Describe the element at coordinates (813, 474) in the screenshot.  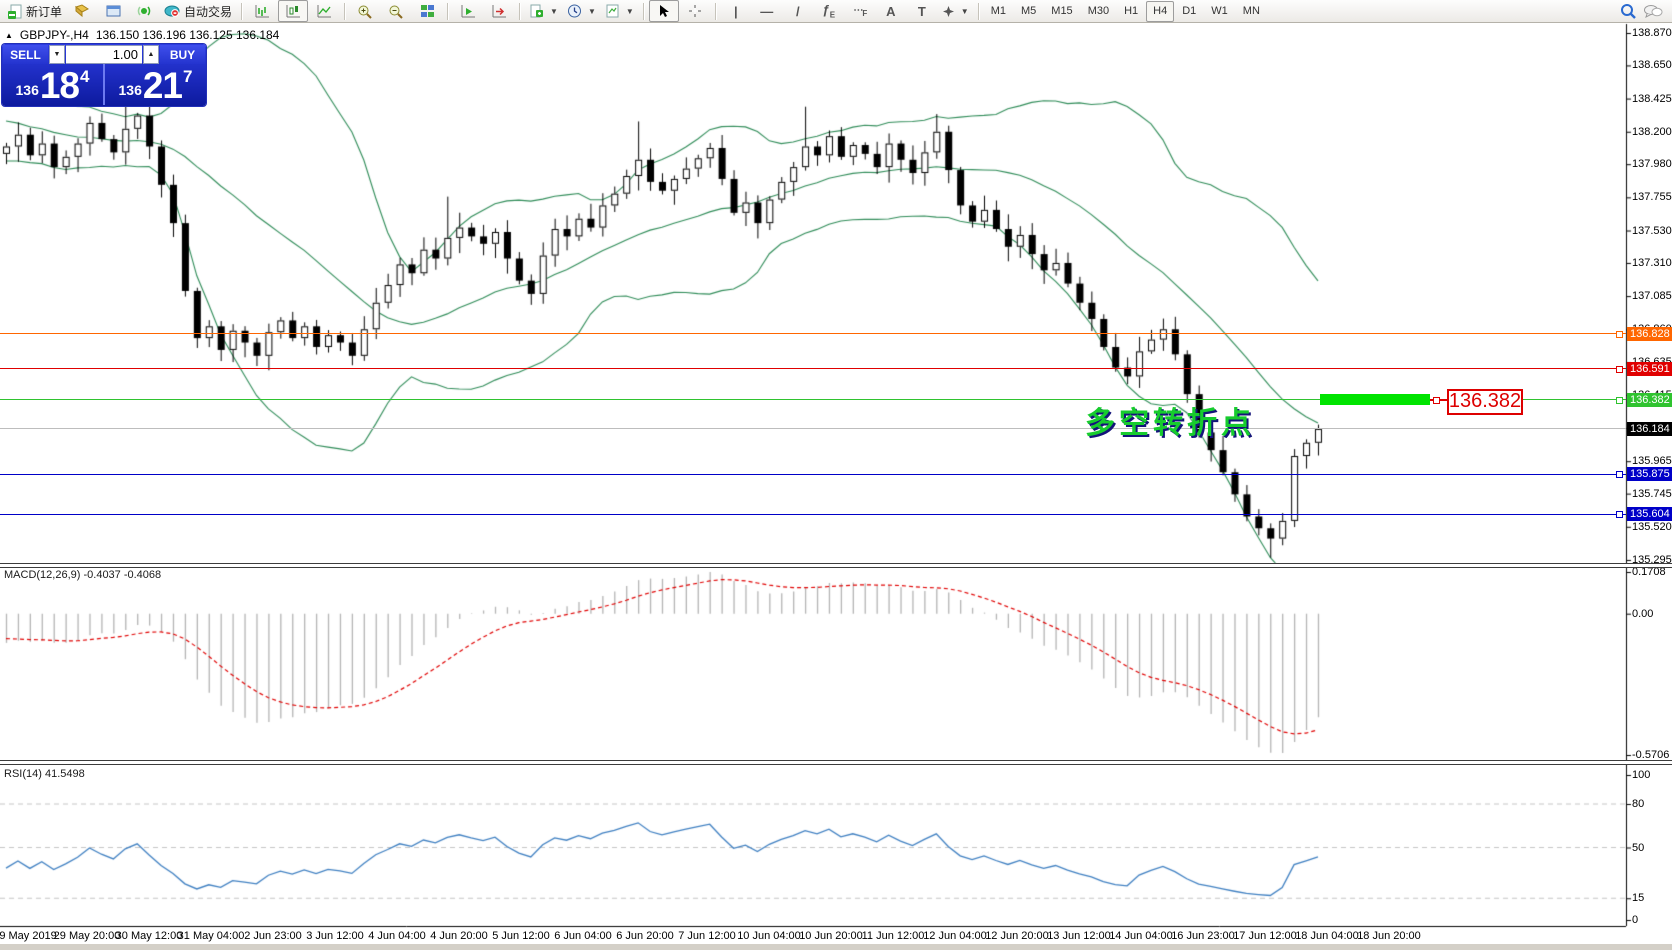
I see `hline-135.875` at that location.